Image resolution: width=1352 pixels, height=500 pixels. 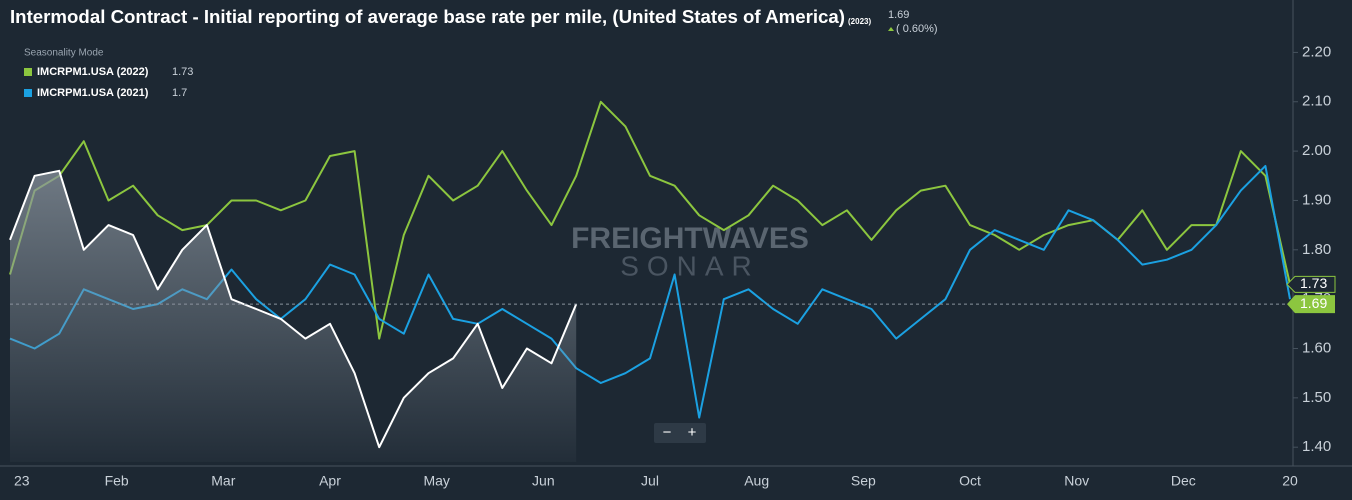 I want to click on legend-value: 1.7, so click(x=179, y=93).